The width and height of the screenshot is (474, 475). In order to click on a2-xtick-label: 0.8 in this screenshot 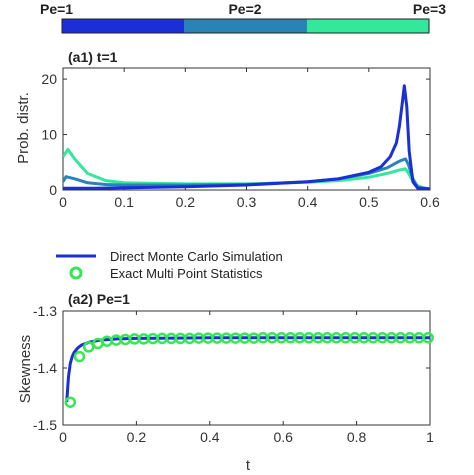, I will do `click(357, 437)`.